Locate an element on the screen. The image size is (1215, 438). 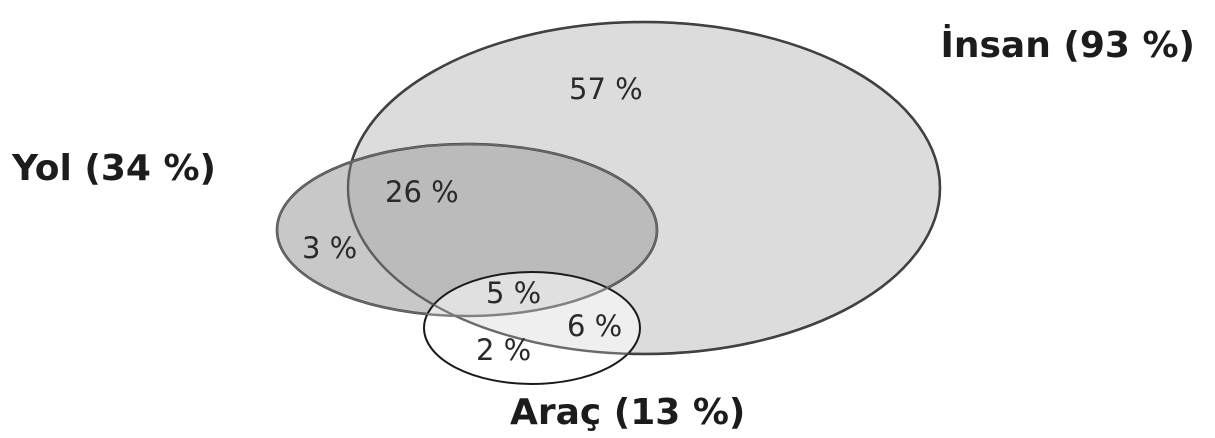
region-all-three-label: 5 % is located at coordinates (513, 293).